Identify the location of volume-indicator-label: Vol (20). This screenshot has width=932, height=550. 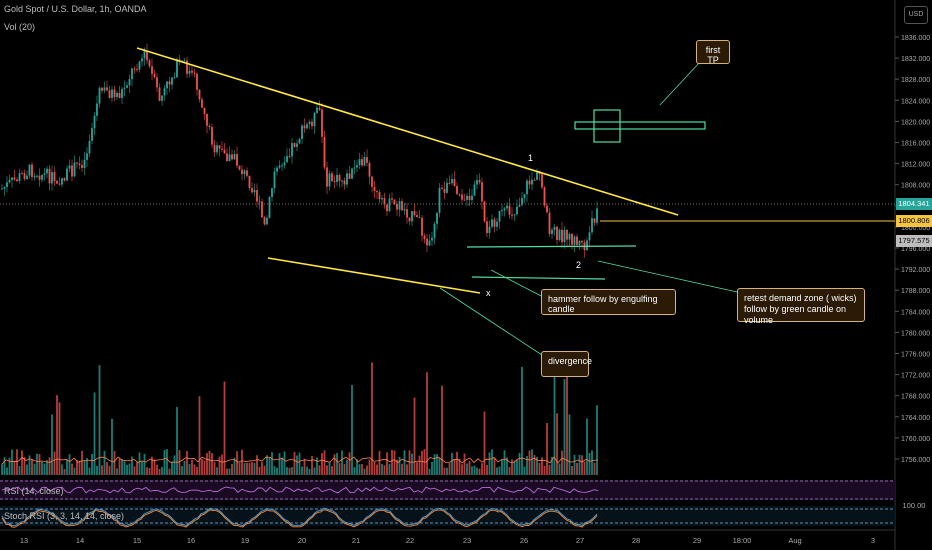
(20, 27).